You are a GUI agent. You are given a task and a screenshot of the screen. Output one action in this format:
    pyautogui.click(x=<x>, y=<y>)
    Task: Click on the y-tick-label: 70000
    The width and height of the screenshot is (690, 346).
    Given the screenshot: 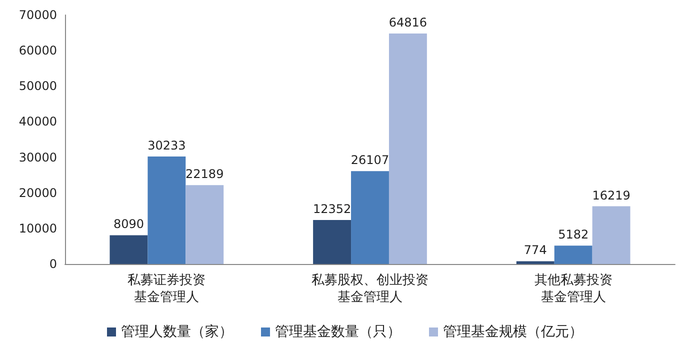 What is the action you would take?
    pyautogui.click(x=37, y=15)
    